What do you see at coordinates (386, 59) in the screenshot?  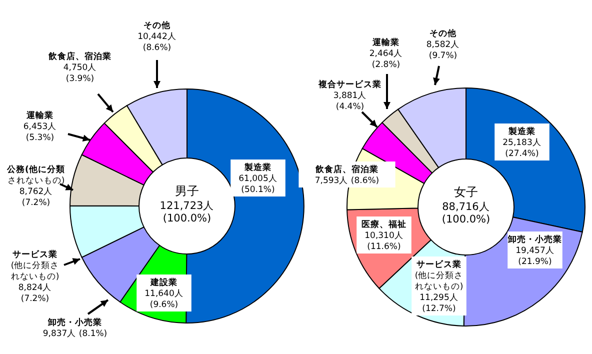 I see `data-label: 2,464人 (2.8%)` at bounding box center [386, 59].